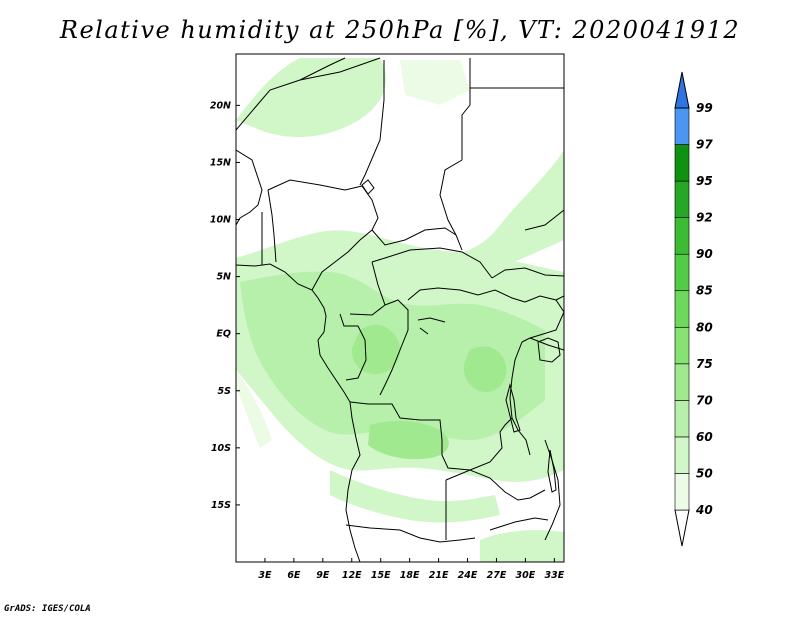  What do you see at coordinates (353, 347) in the screenshot?
I see `border-gabon-congo` at bounding box center [353, 347].